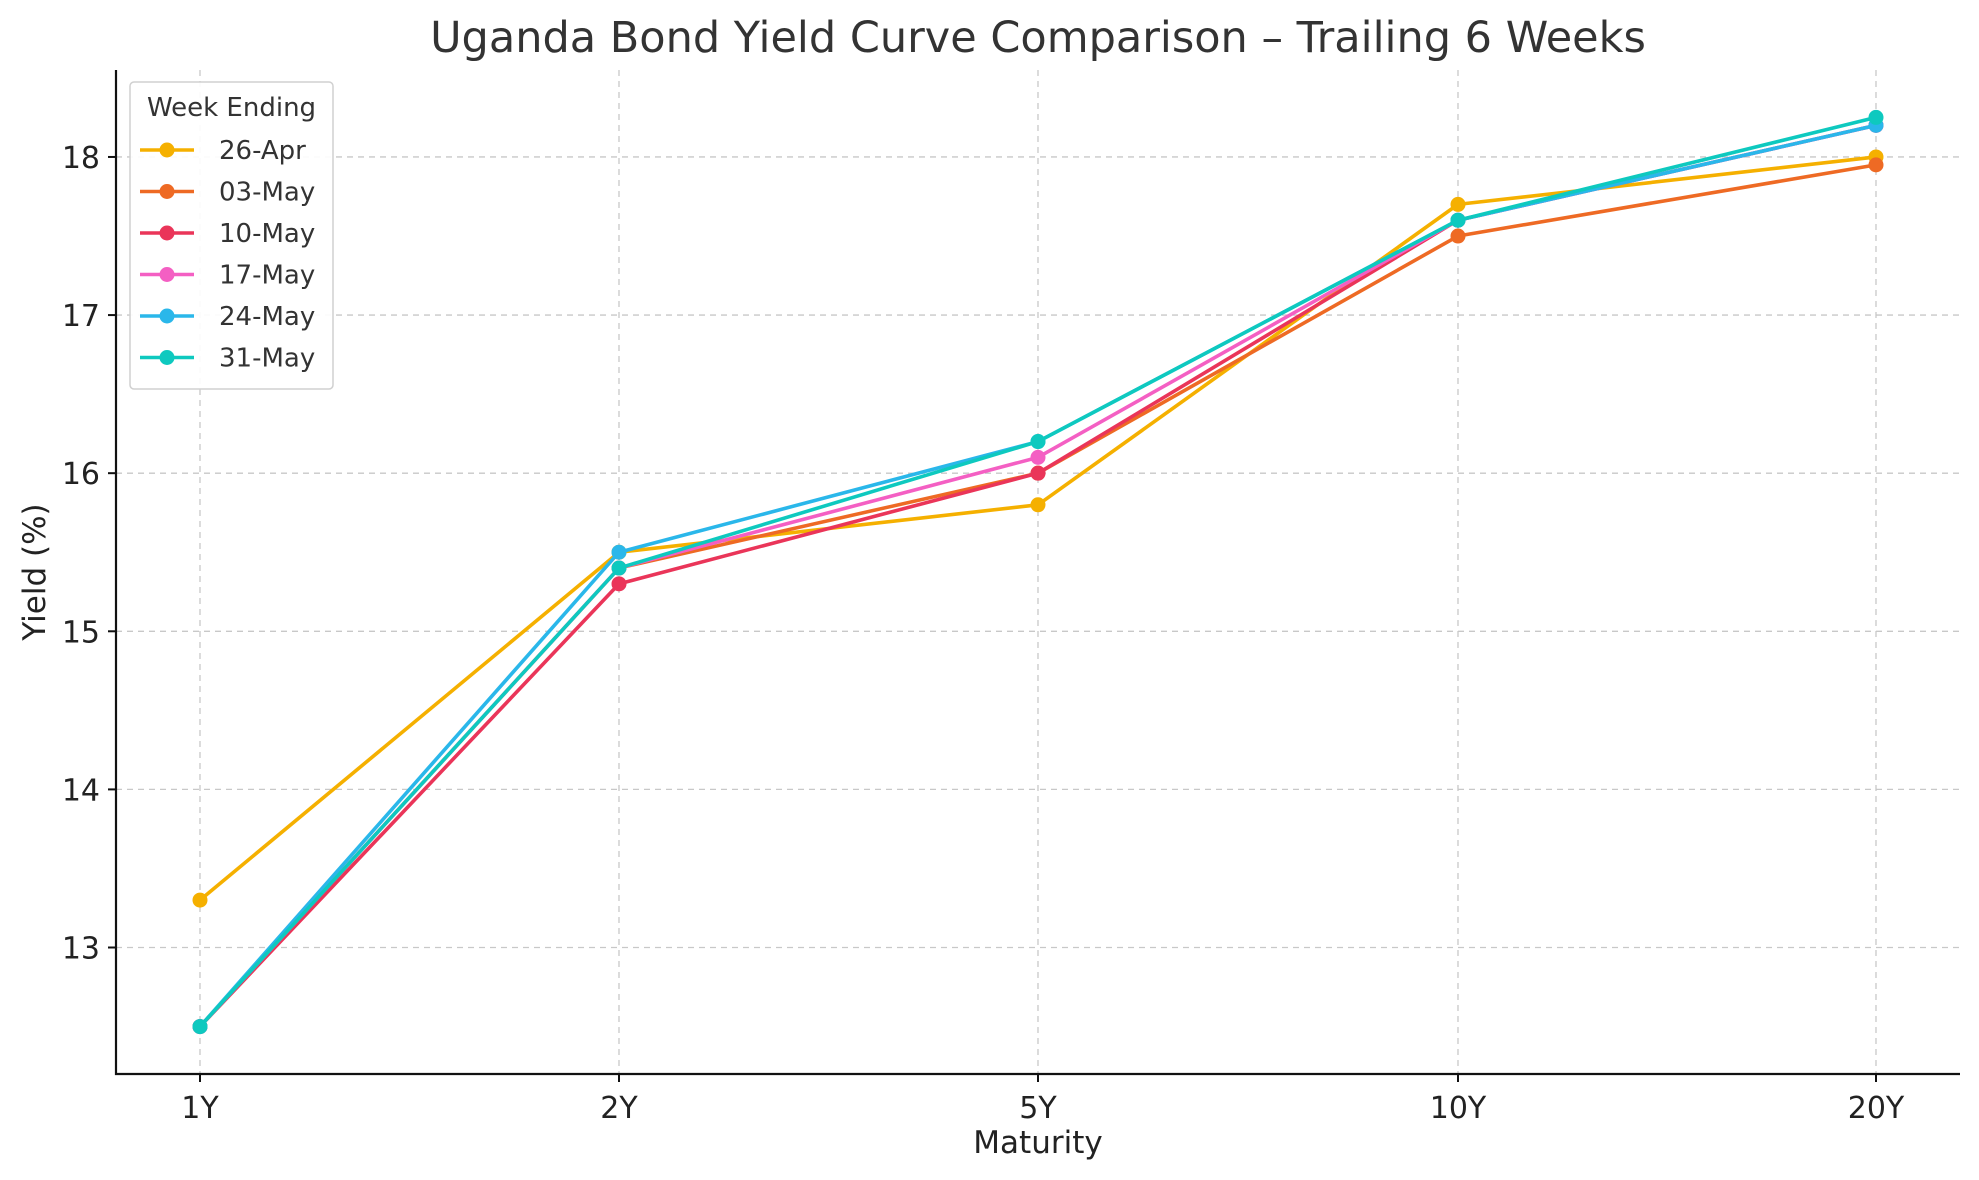 This screenshot has width=1979, height=1180. I want to click on legend-item: 24-May, so click(227, 317).